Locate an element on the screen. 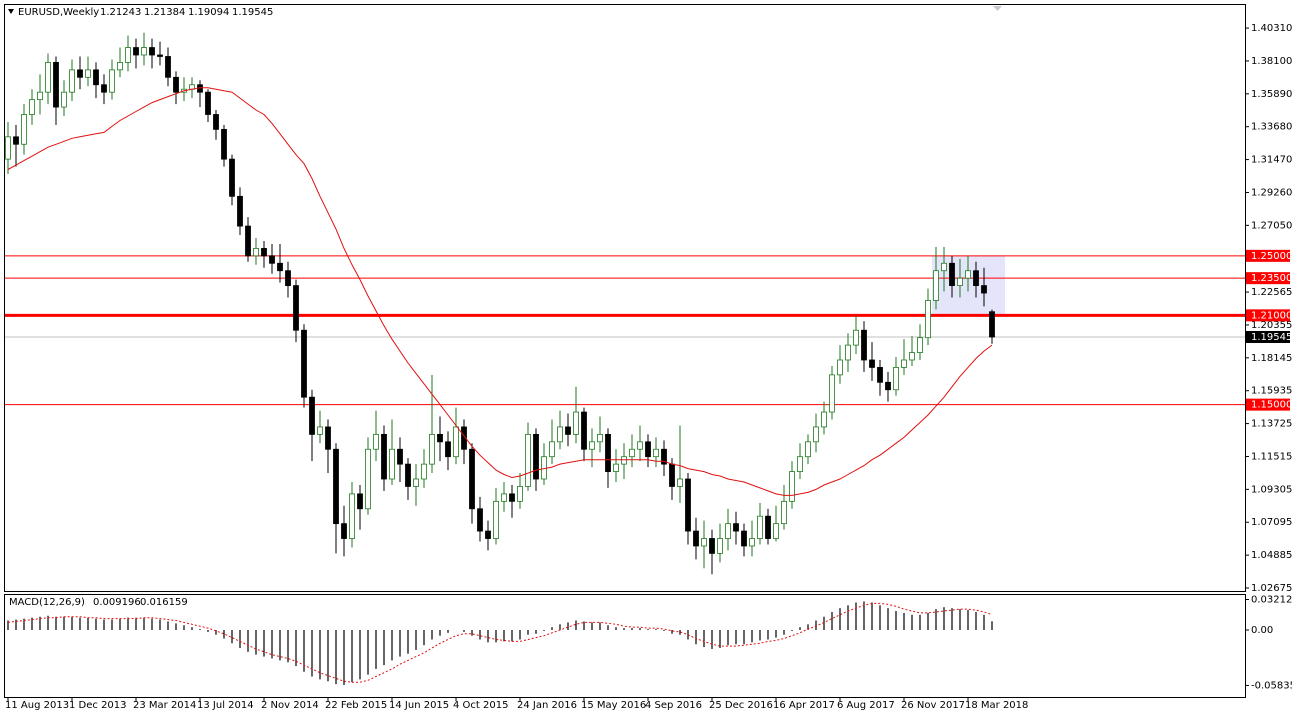 The width and height of the screenshot is (1292, 718). x-tick-label: 4 Sep 2016 is located at coordinates (673, 705).